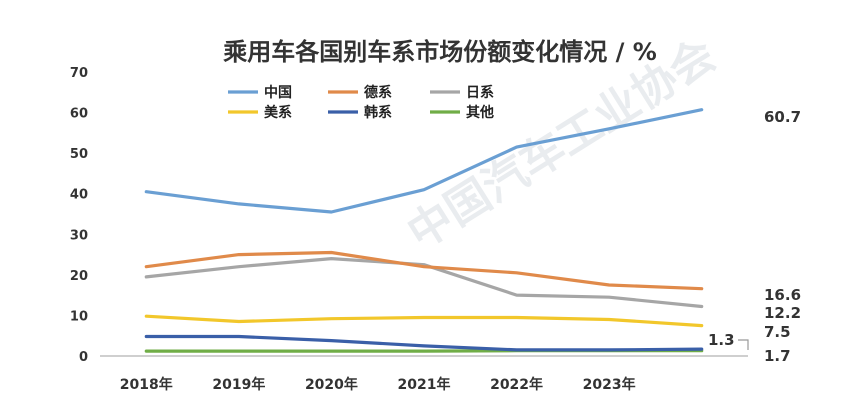 This screenshot has height=420, width=852. What do you see at coordinates (721, 340) in the screenshot?
I see `end-value-label: 1.3` at bounding box center [721, 340].